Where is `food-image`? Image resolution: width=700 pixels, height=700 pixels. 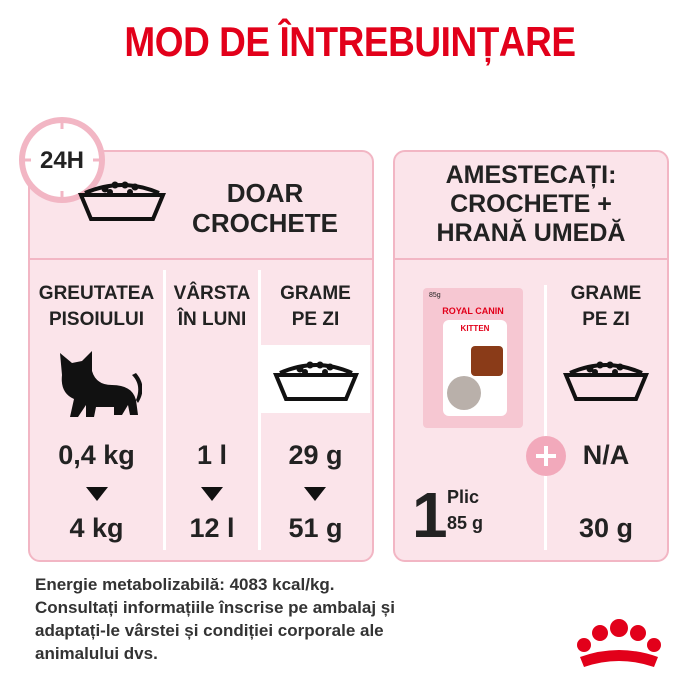
food-image is located at coordinates (487, 361).